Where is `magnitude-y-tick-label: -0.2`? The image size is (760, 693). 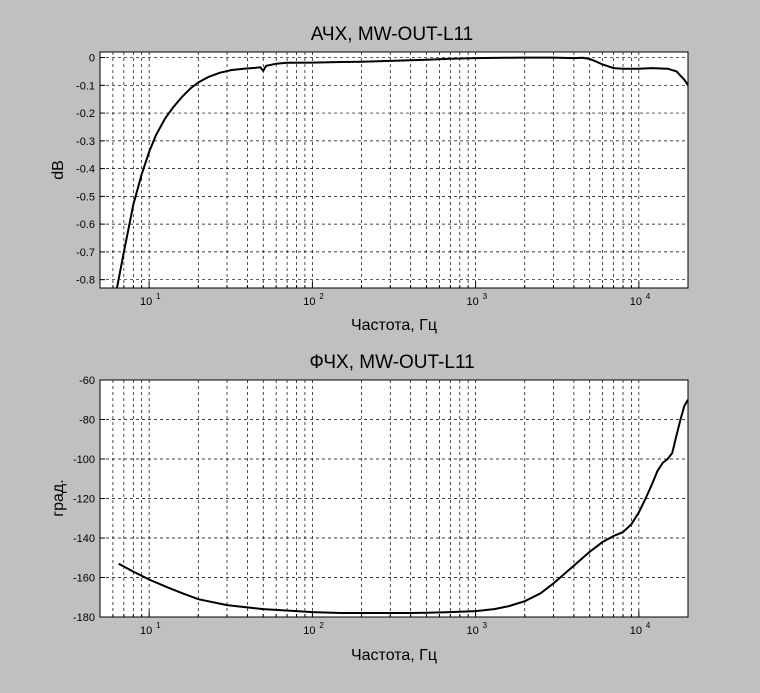 magnitude-y-tick-label: -0.2 is located at coordinates (85, 114).